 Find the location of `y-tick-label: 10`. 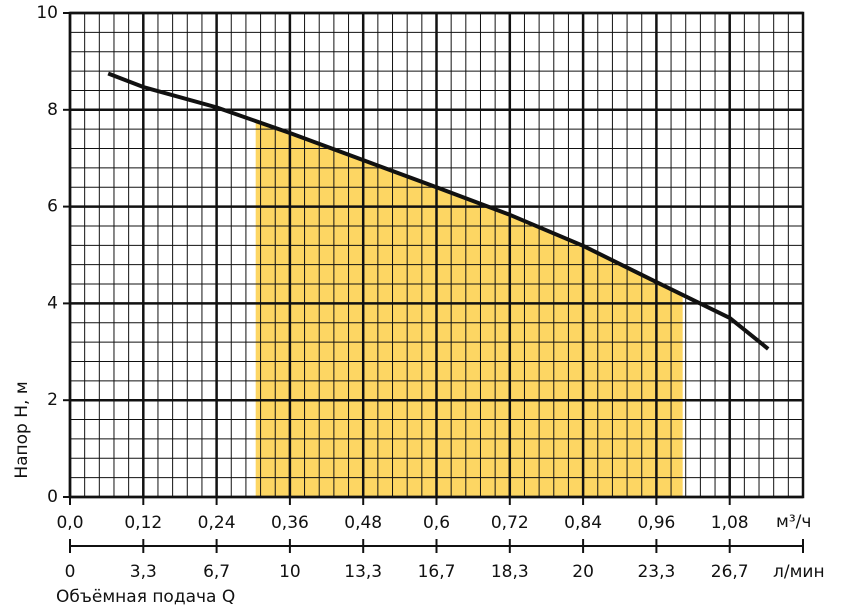

y-tick-label: 10 is located at coordinates (47, 13).